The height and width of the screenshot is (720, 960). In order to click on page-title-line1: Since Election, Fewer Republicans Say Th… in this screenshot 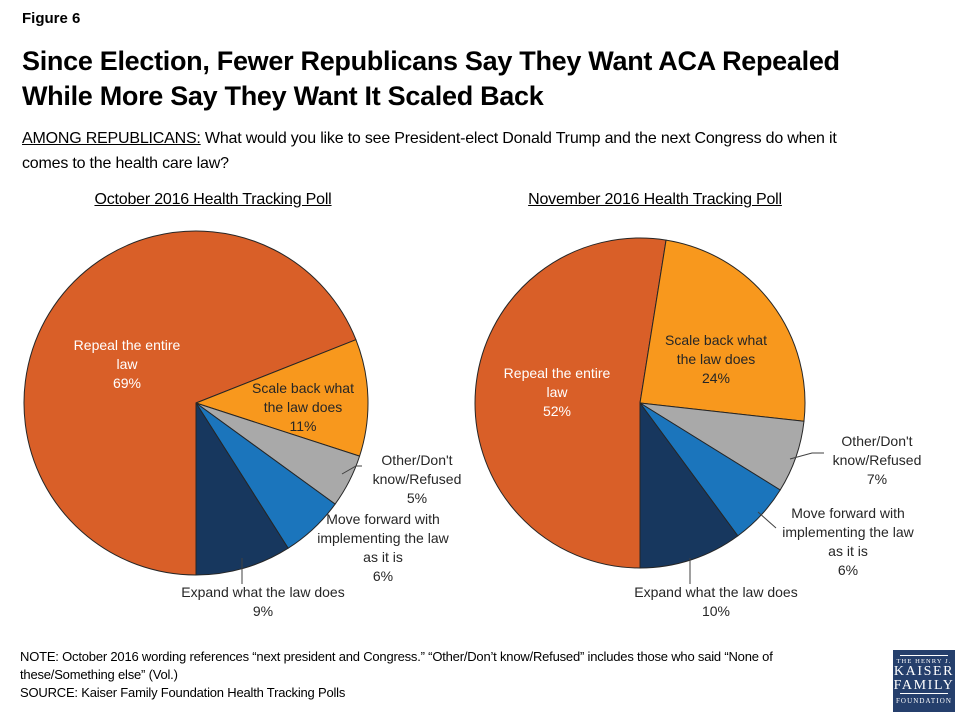, I will do `click(431, 61)`.